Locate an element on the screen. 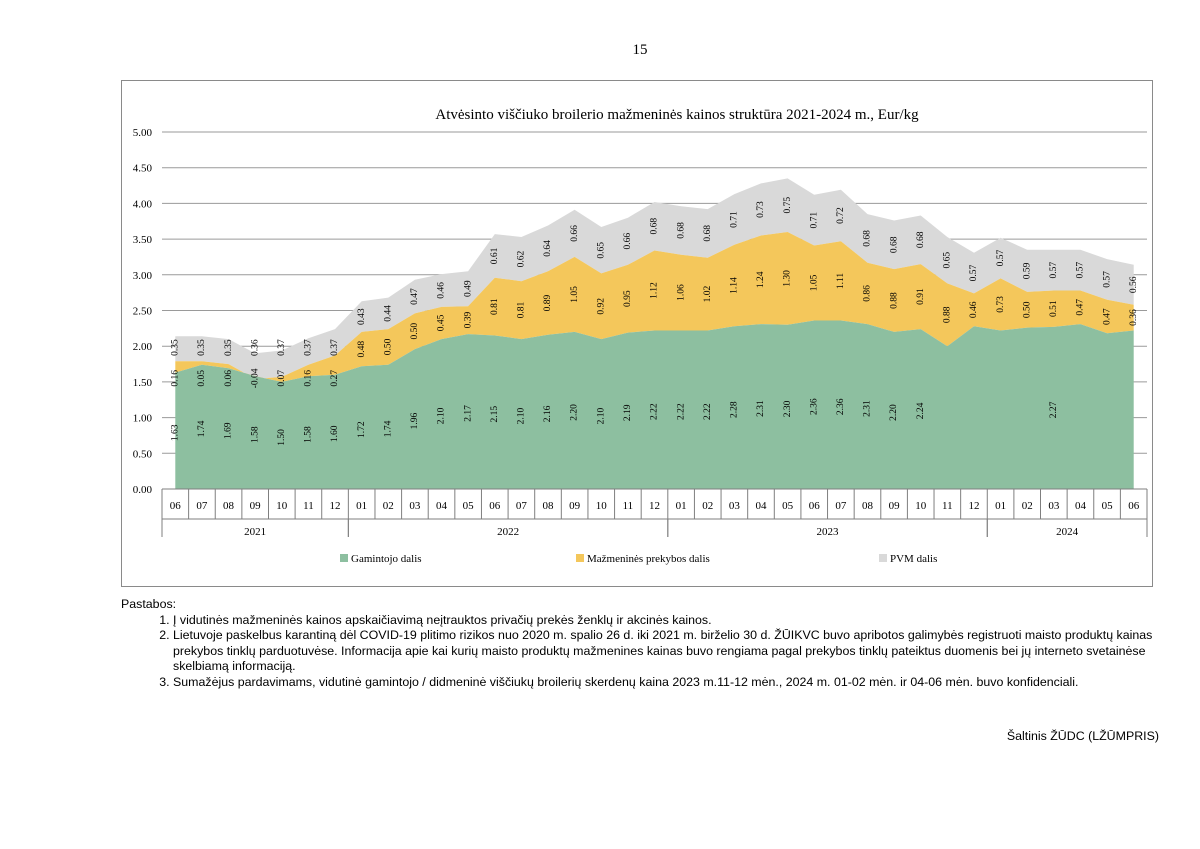 Image resolution: width=1200 pixels, height=849 pixels. data-label-pvm: 0.65 is located at coordinates (601, 250).